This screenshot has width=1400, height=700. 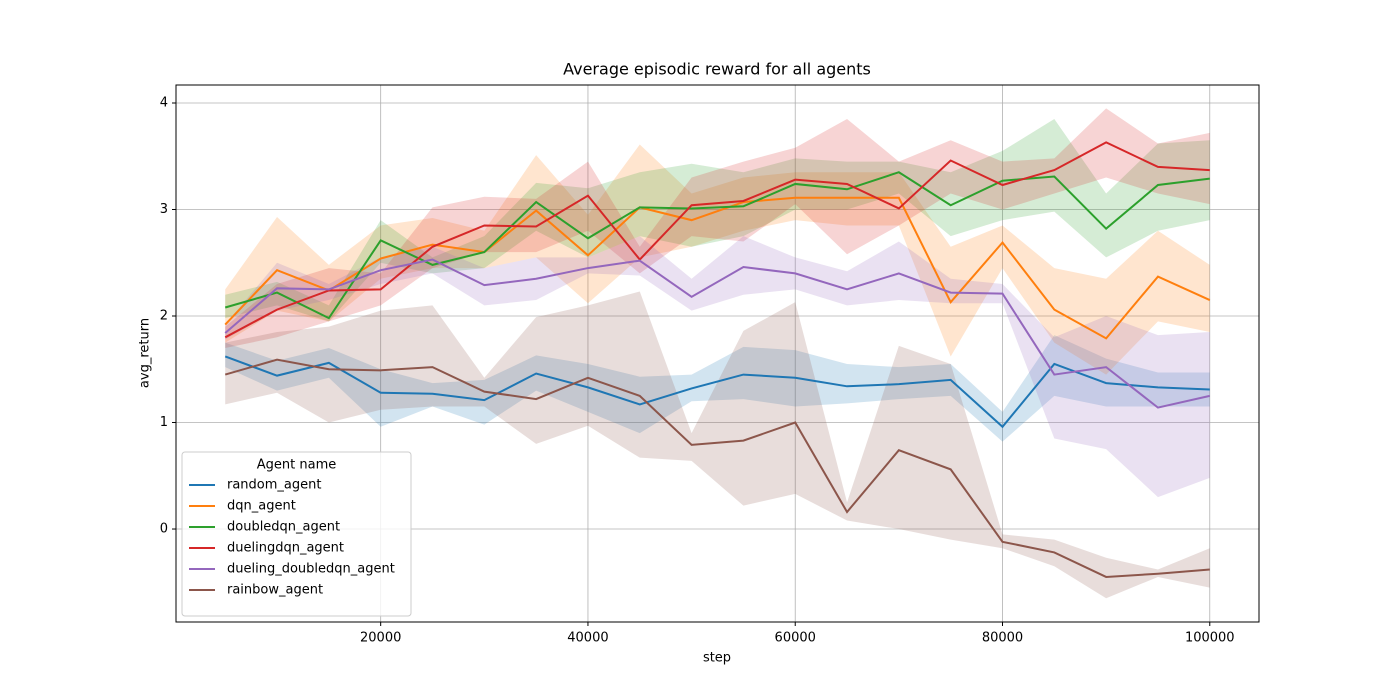 What do you see at coordinates (274, 485) in the screenshot?
I see `legend-label: random_agent` at bounding box center [274, 485].